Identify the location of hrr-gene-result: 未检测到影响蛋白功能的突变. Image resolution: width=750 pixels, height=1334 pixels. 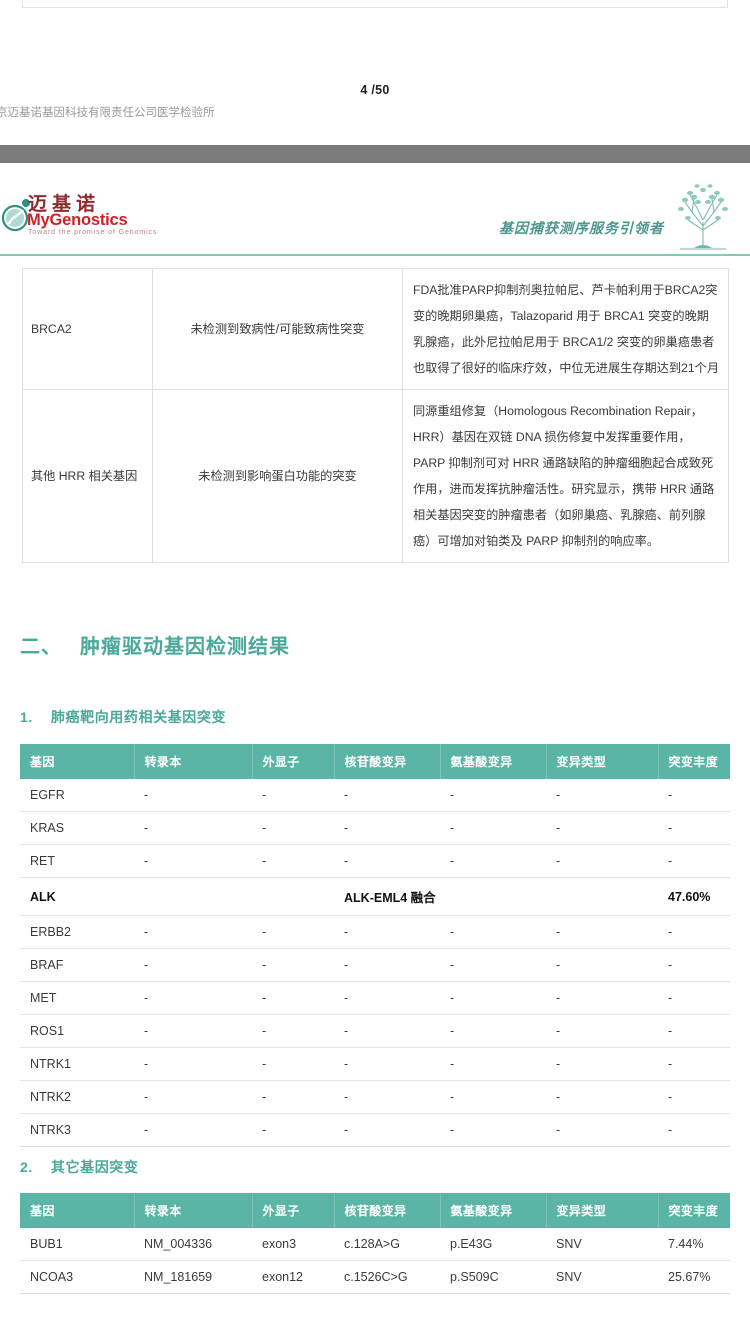
(277, 476).